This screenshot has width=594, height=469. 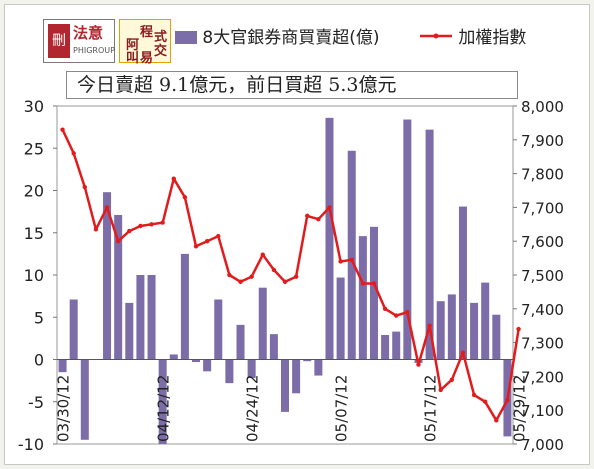 What do you see at coordinates (39, 360) in the screenshot?
I see `left-axis-label: 0` at bounding box center [39, 360].